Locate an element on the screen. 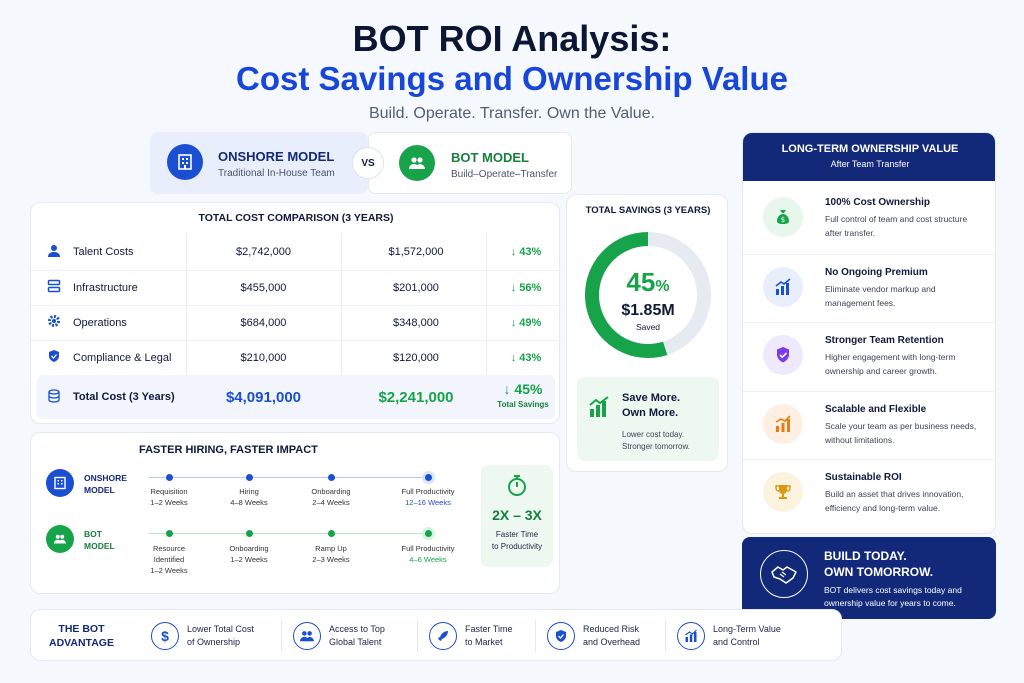 This screenshot has width=1024, height=683. callout-title-1: Save More. is located at coordinates (651, 398).